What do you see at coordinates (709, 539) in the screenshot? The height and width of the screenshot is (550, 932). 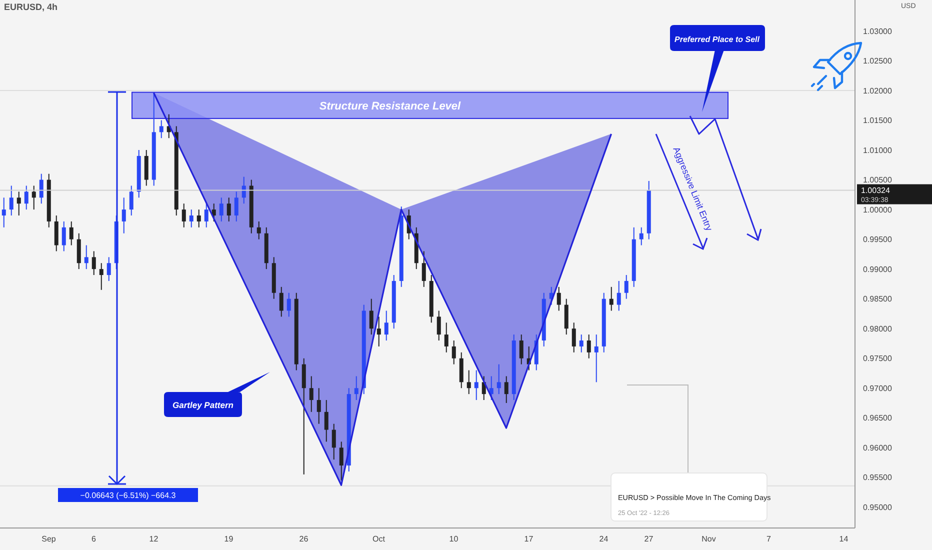 I see `x-tick-label: Nov` at bounding box center [709, 539].